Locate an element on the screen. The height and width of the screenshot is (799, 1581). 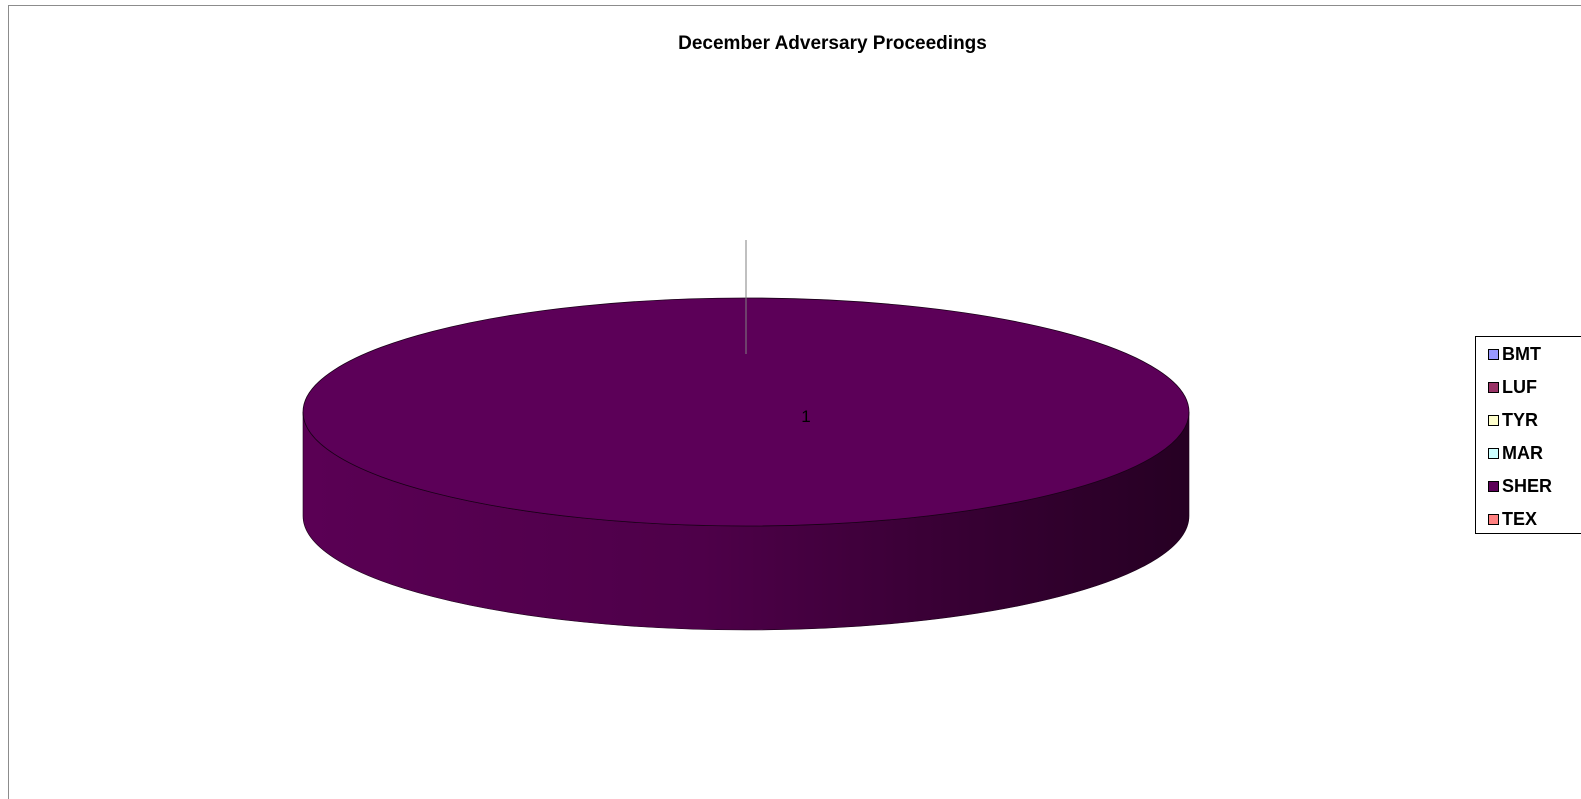
legend-item-luf: LUF is located at coordinates (1512, 387).